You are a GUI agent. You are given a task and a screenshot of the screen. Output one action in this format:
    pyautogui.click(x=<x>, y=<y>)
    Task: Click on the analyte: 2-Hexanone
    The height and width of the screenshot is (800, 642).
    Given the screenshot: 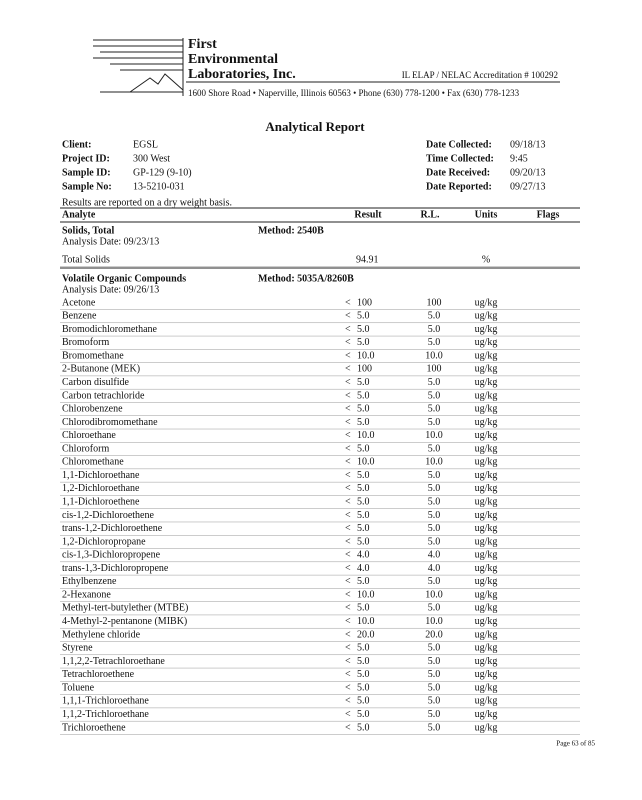 What is the action you would take?
    pyautogui.click(x=86, y=594)
    